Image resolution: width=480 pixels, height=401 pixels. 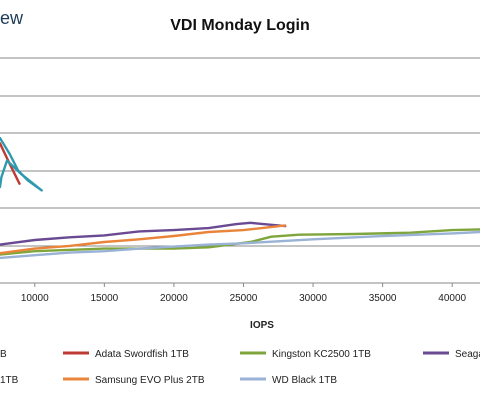 I want to click on x-axis-ticks: 10000 15000 20000 25000 30000 35000 40000, so click(x=244, y=293).